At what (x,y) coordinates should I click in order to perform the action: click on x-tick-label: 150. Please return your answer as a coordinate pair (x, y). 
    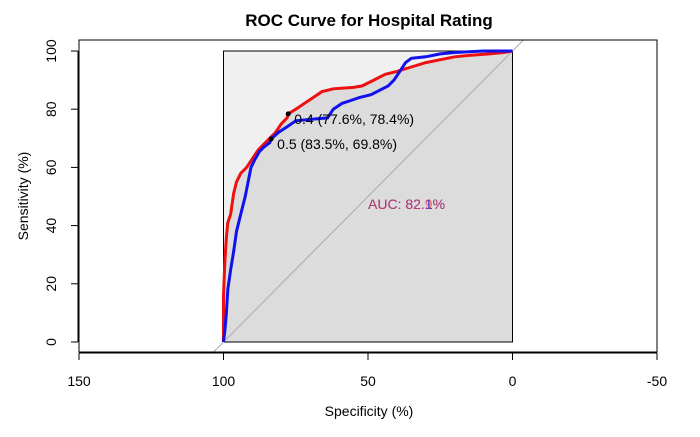
    Looking at the image, I should click on (79, 381).